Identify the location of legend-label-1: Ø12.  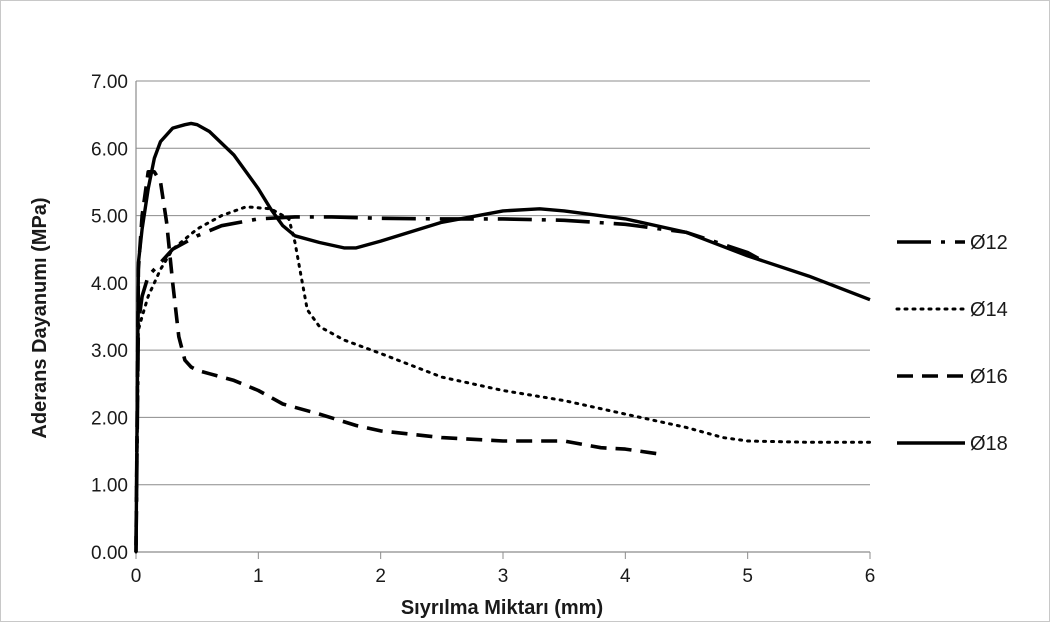
(989, 243).